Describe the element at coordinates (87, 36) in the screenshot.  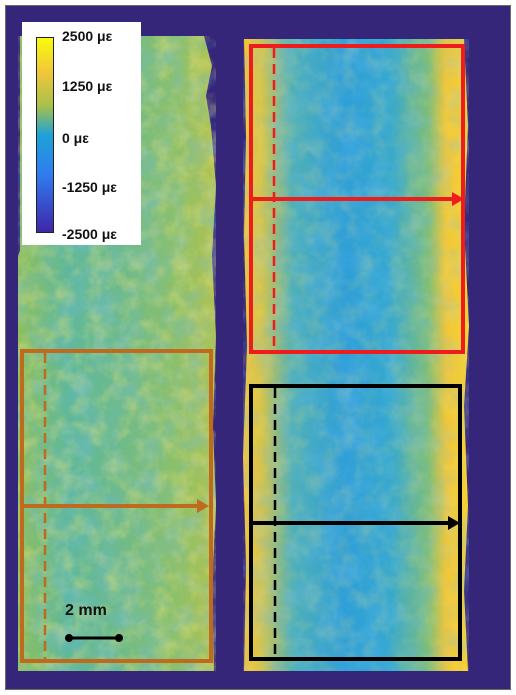
I see `colorbar-label-max: 2500 με` at that location.